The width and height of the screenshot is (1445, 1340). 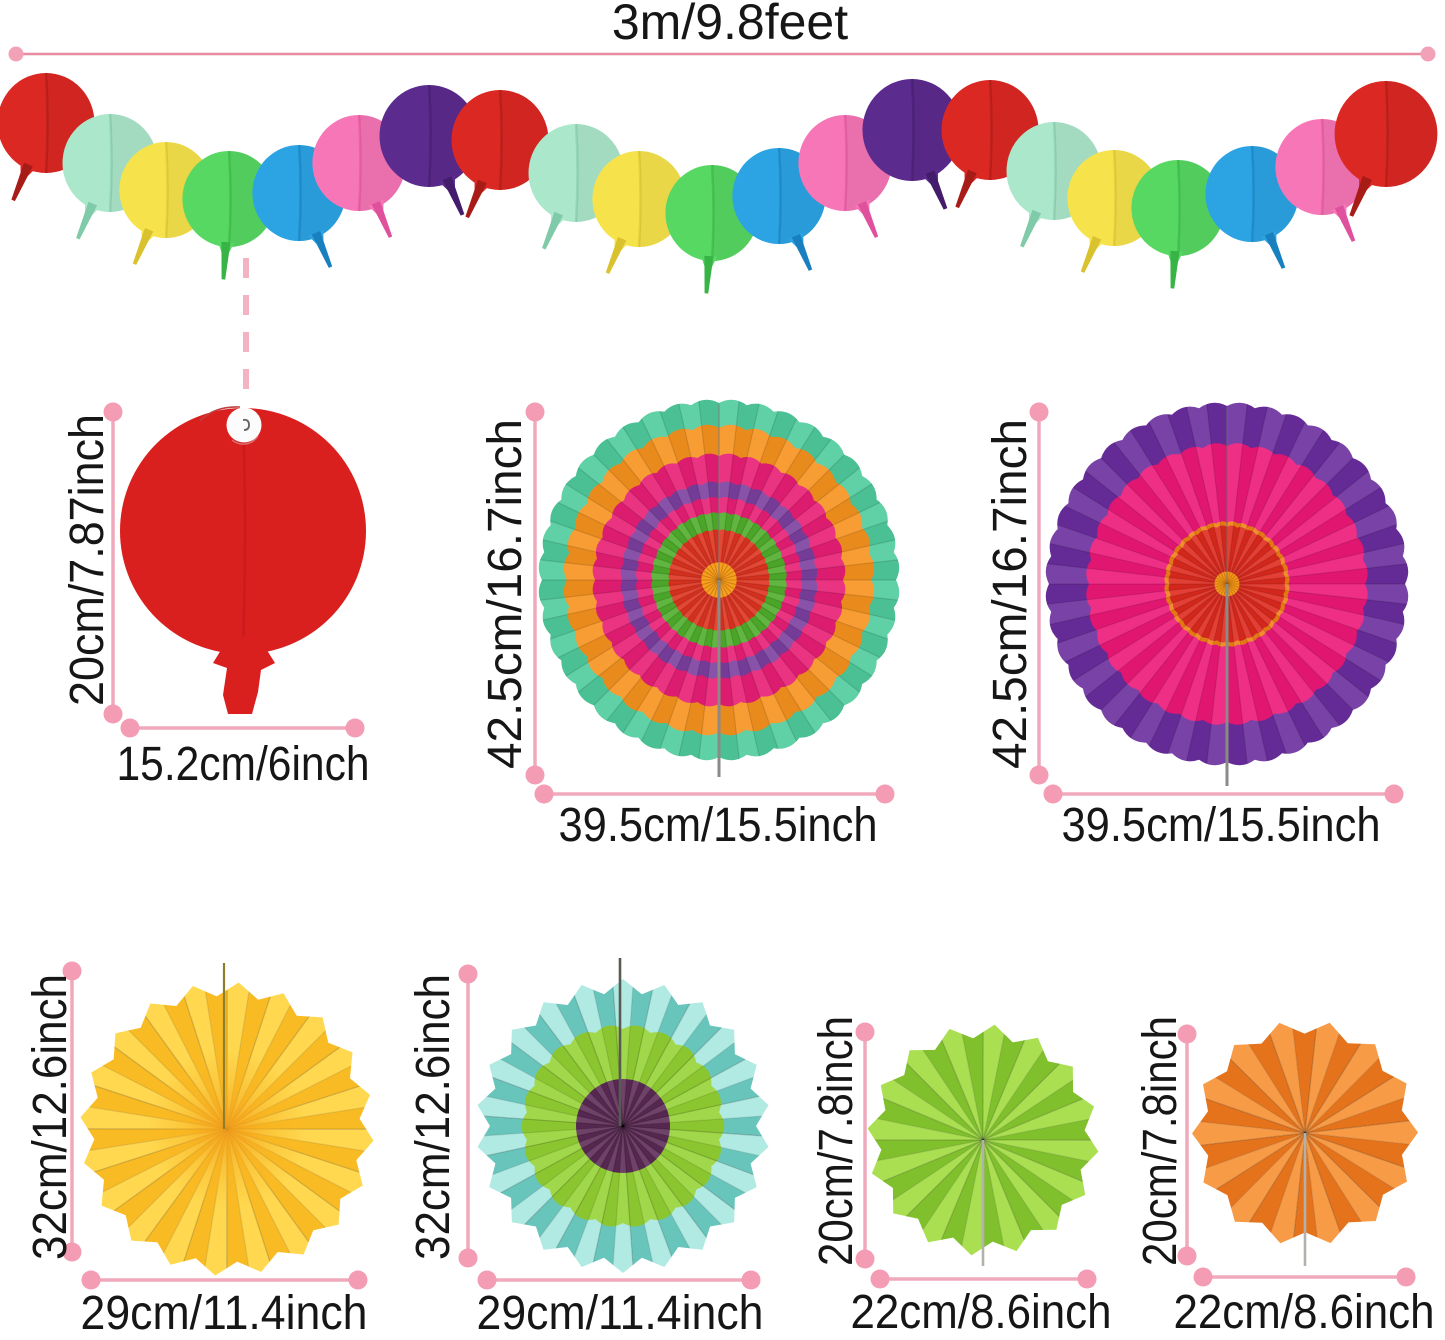 I want to click on svg-text: 3m/9.8feet, so click(x=730, y=25).